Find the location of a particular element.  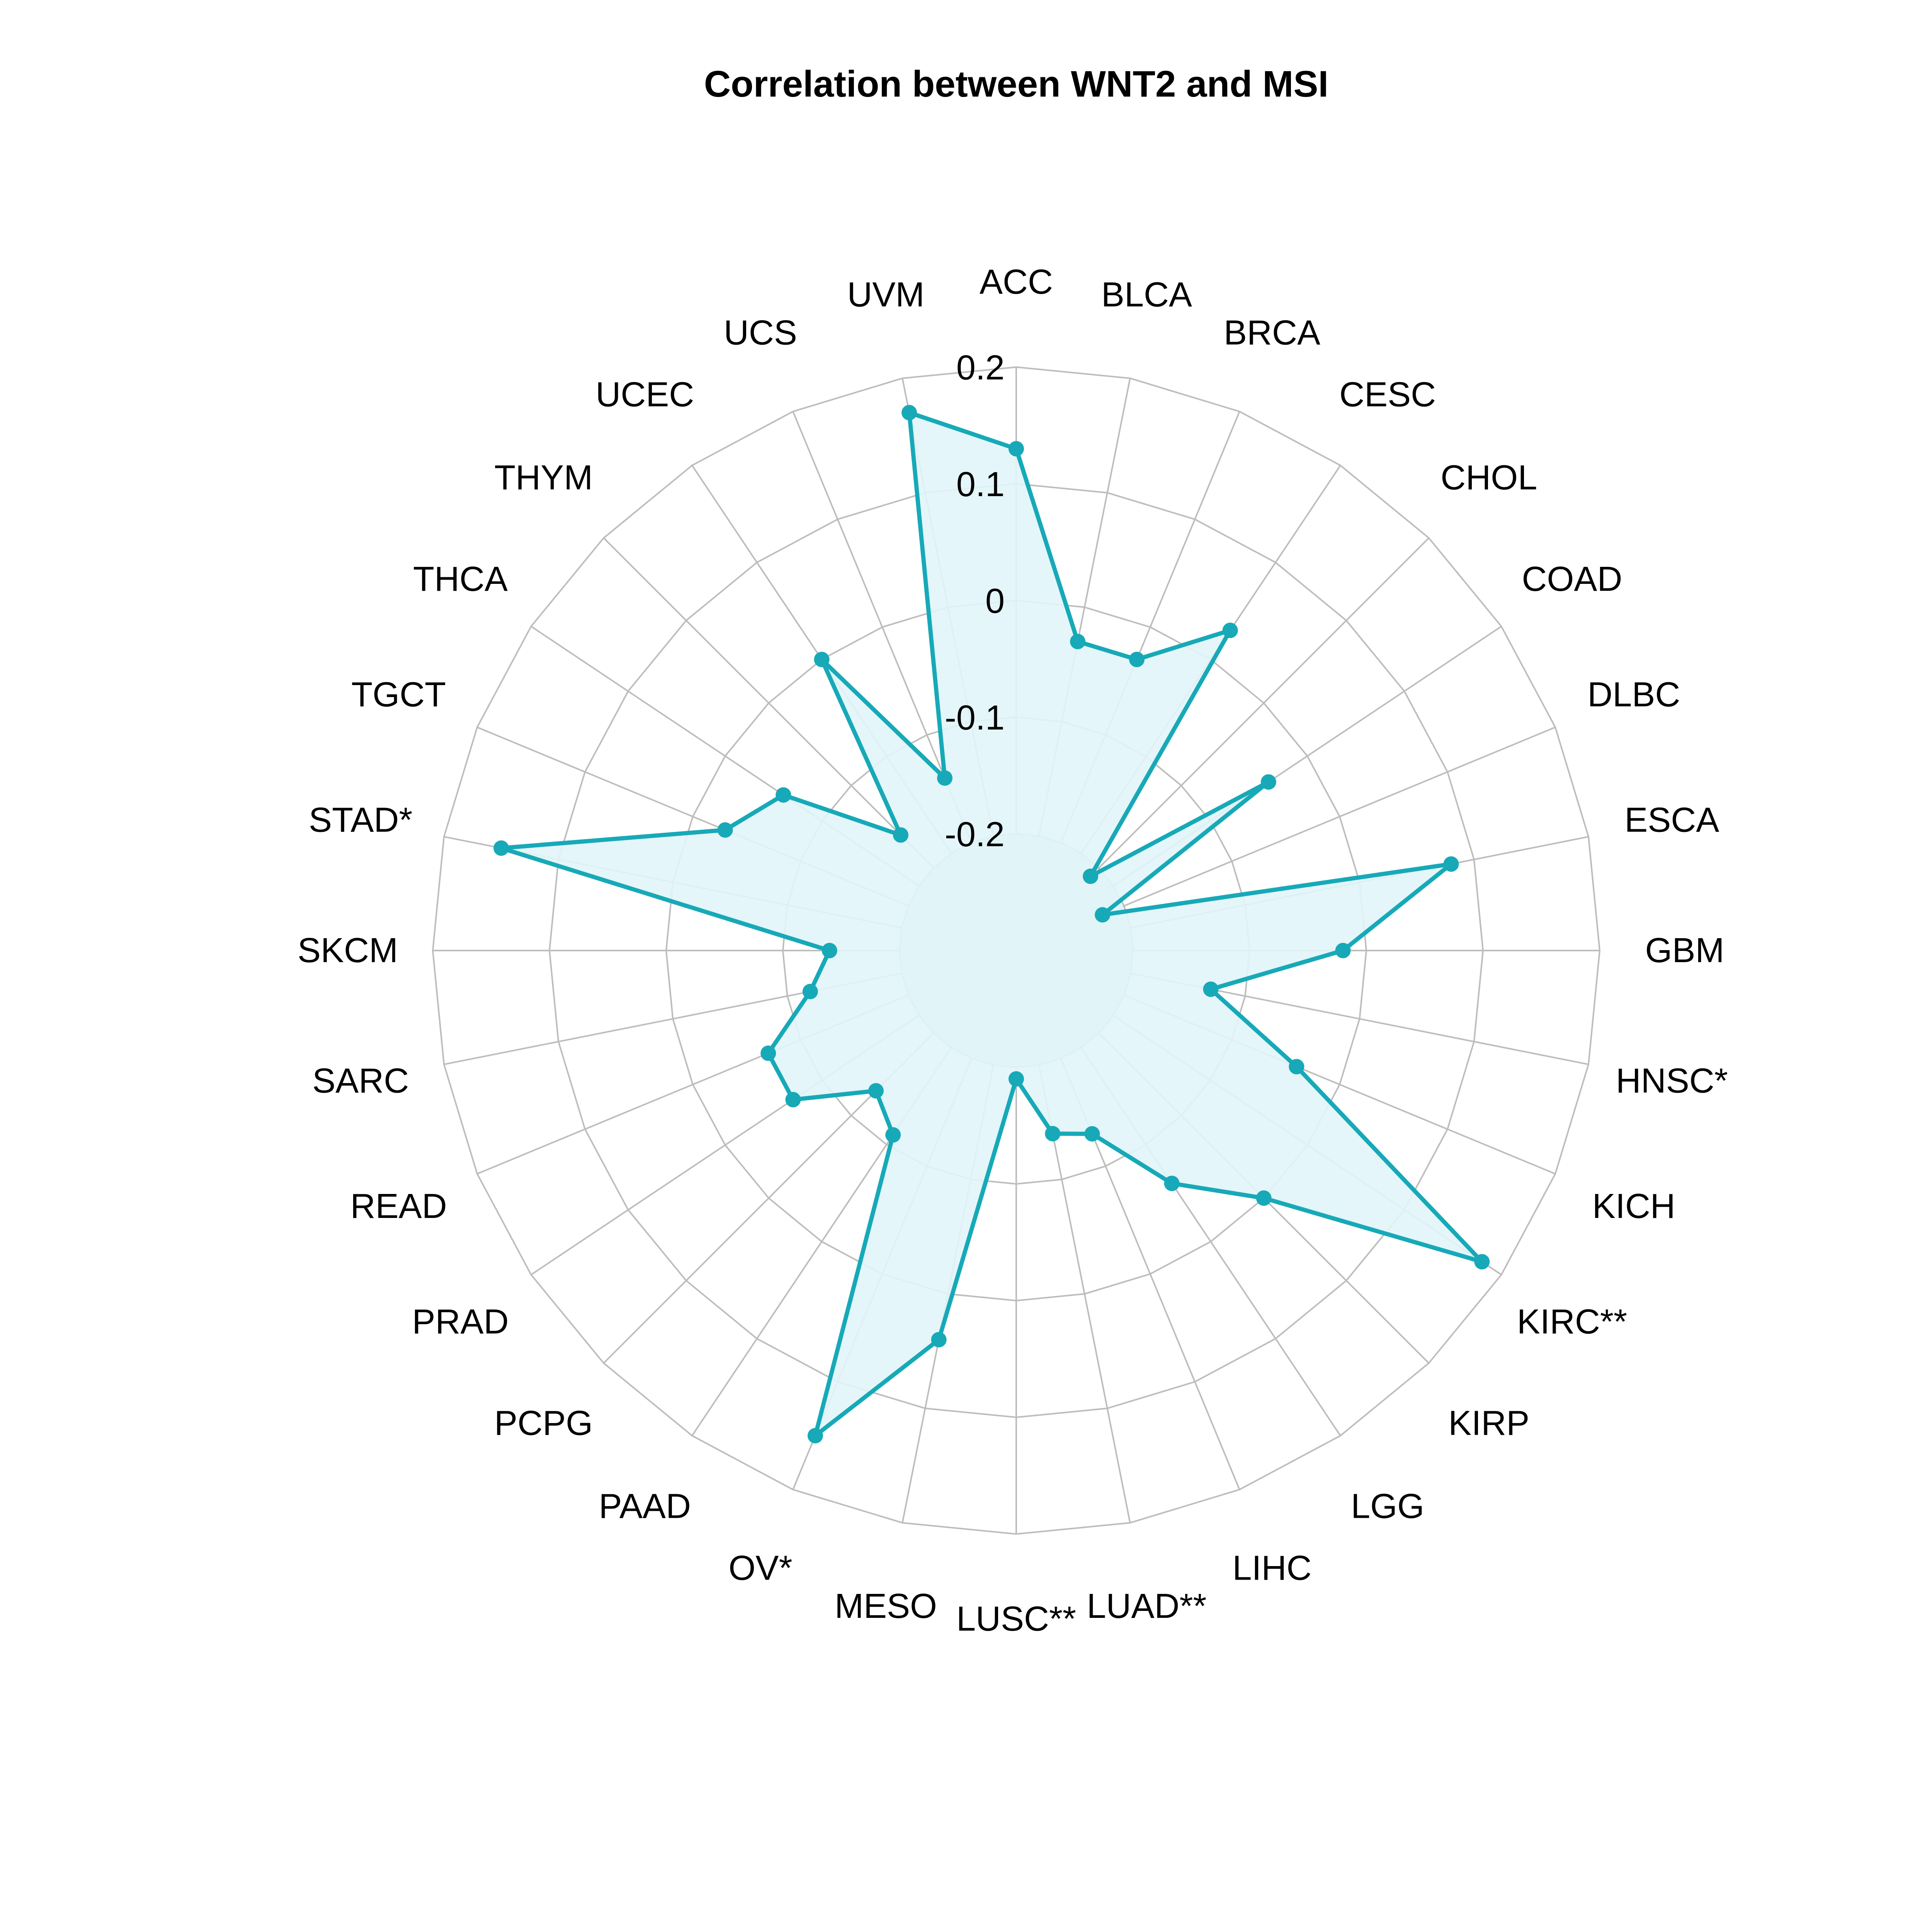

category-label: THYM is located at coordinates (543, 478).